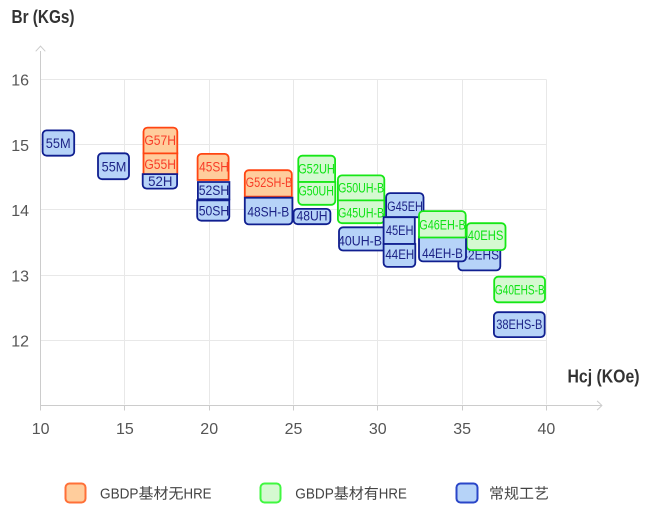 This screenshot has height=520, width=645. Describe the element at coordinates (316, 168) in the screenshot. I see `svg-text: G52UH` at that location.